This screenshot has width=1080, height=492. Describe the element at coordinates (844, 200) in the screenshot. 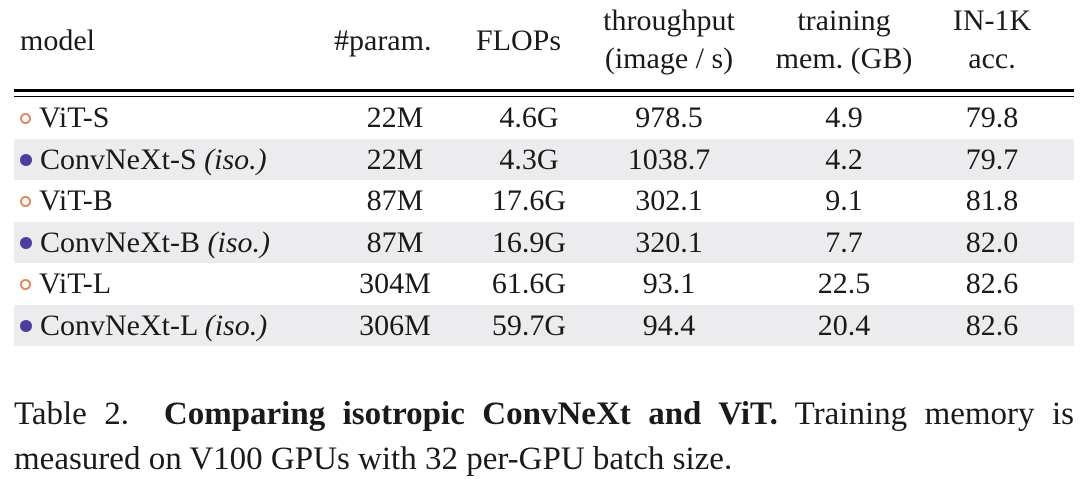

I see `cell-memory: 9.1` at that location.